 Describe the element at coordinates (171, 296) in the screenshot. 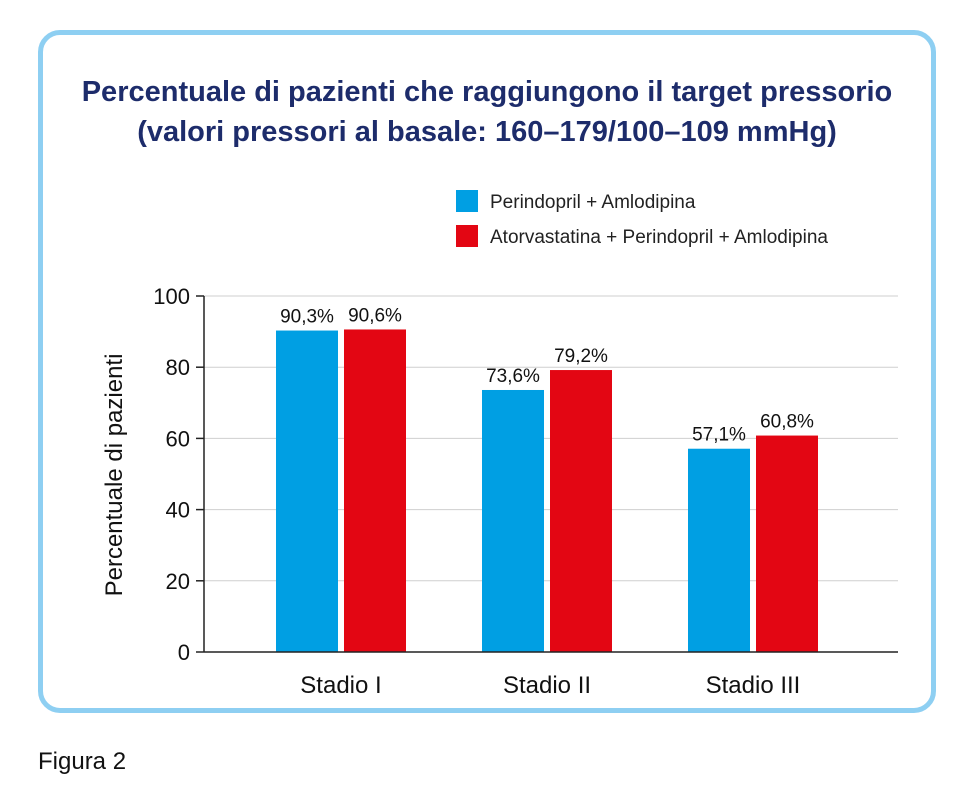

I see `y-tick-label: 100` at that location.